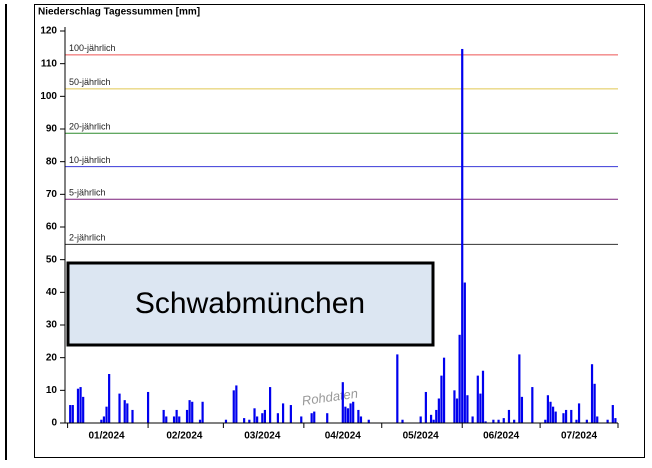 This screenshot has width=652, height=468. Describe the element at coordinates (52, 259) in the screenshot. I see `y-tick-label: 50` at that location.